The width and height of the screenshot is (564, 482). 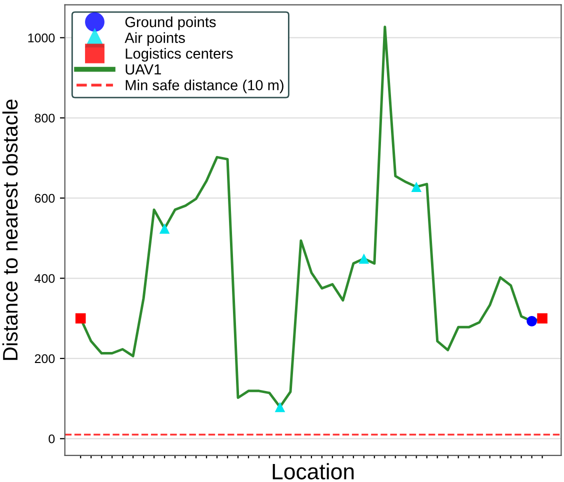 What do you see at coordinates (10, 230) in the screenshot?
I see `y-axis-title: Distance to nearest obstacle` at bounding box center [10, 230].